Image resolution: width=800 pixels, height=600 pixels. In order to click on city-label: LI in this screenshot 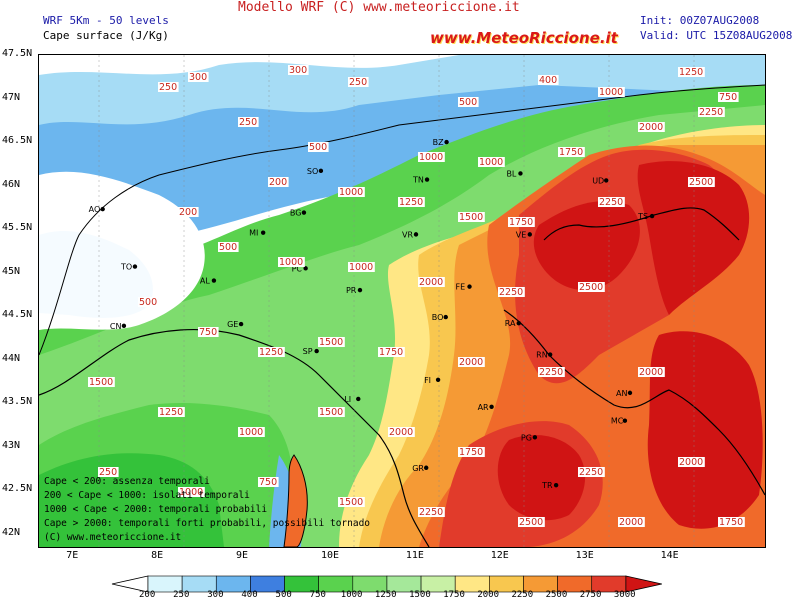, I will do `click(347, 399)`.